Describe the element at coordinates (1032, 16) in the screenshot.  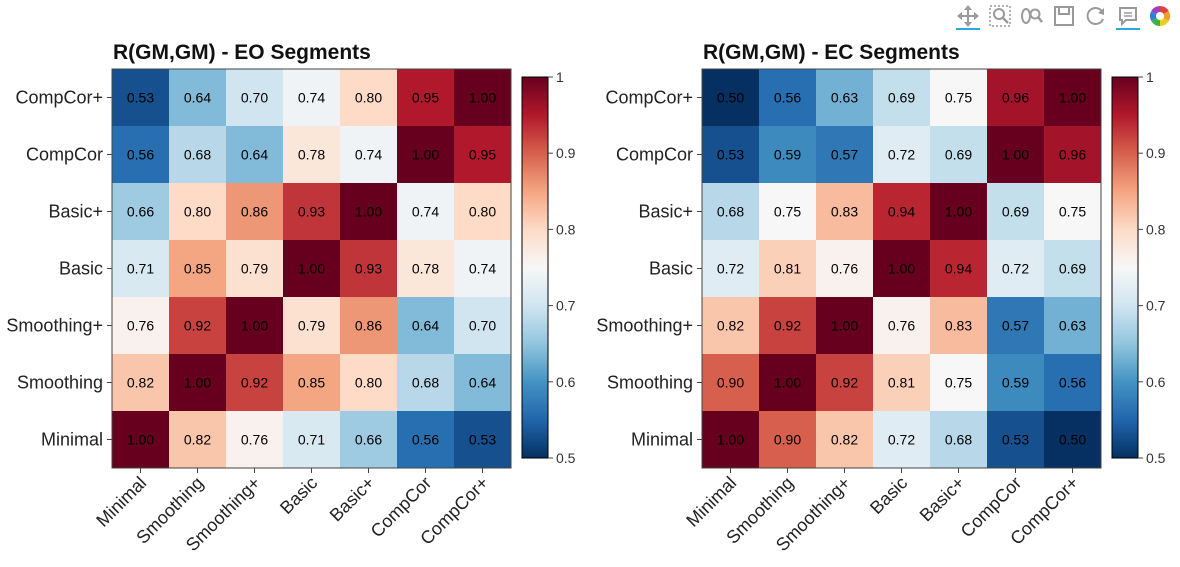
I see `wheel-zoom-tool-button` at that location.